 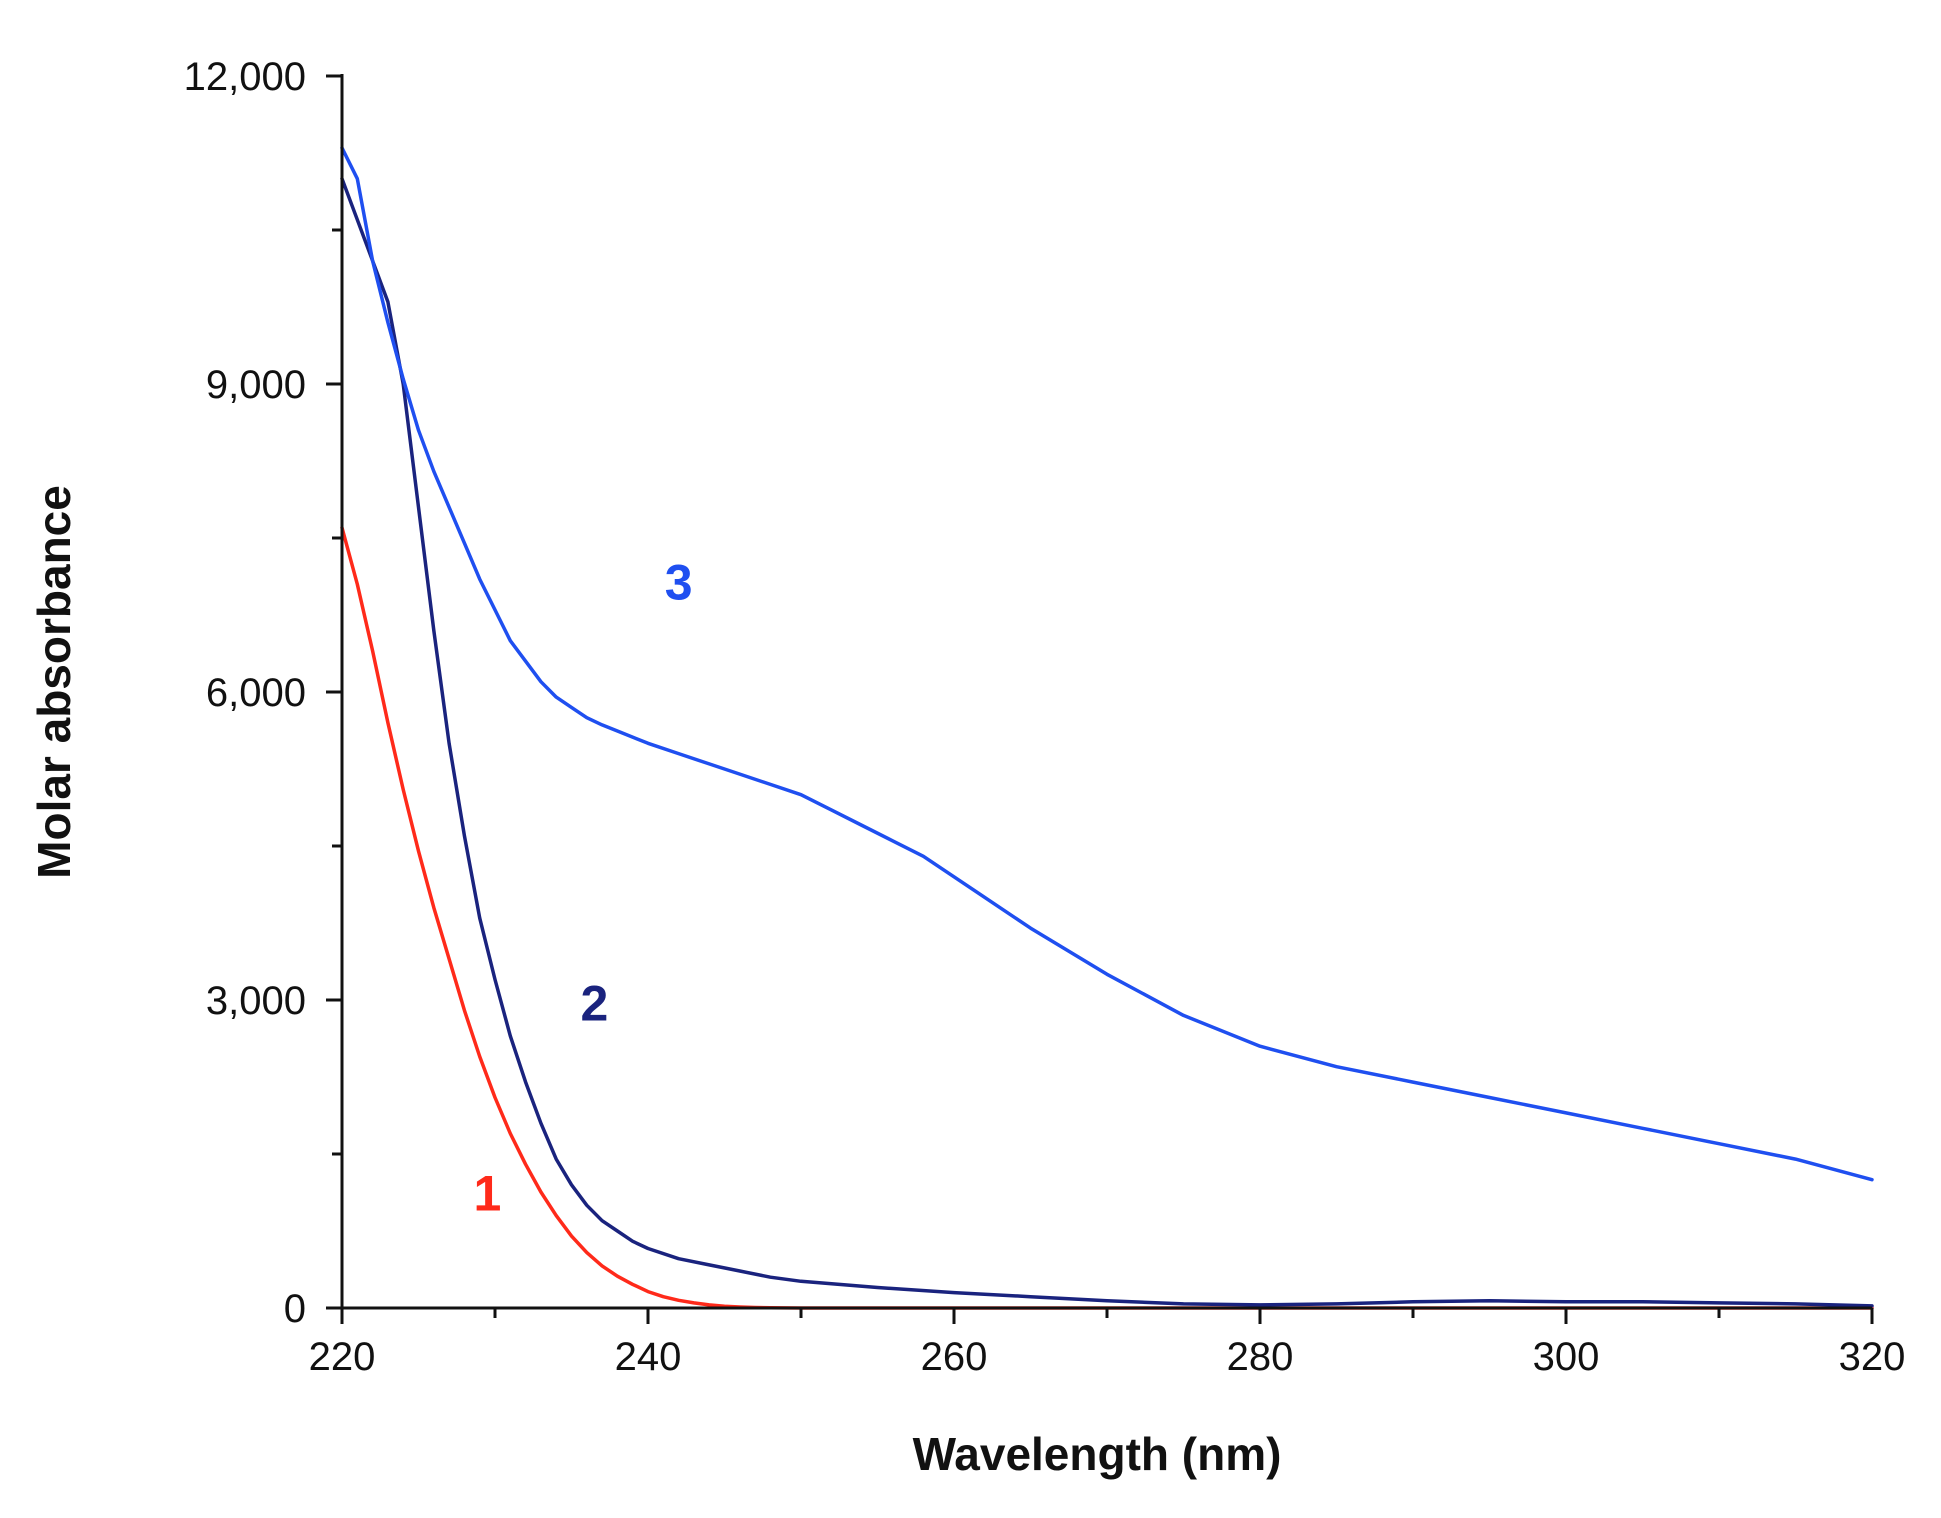 I want to click on y-tick-label: 12,000, so click(x=245, y=77).